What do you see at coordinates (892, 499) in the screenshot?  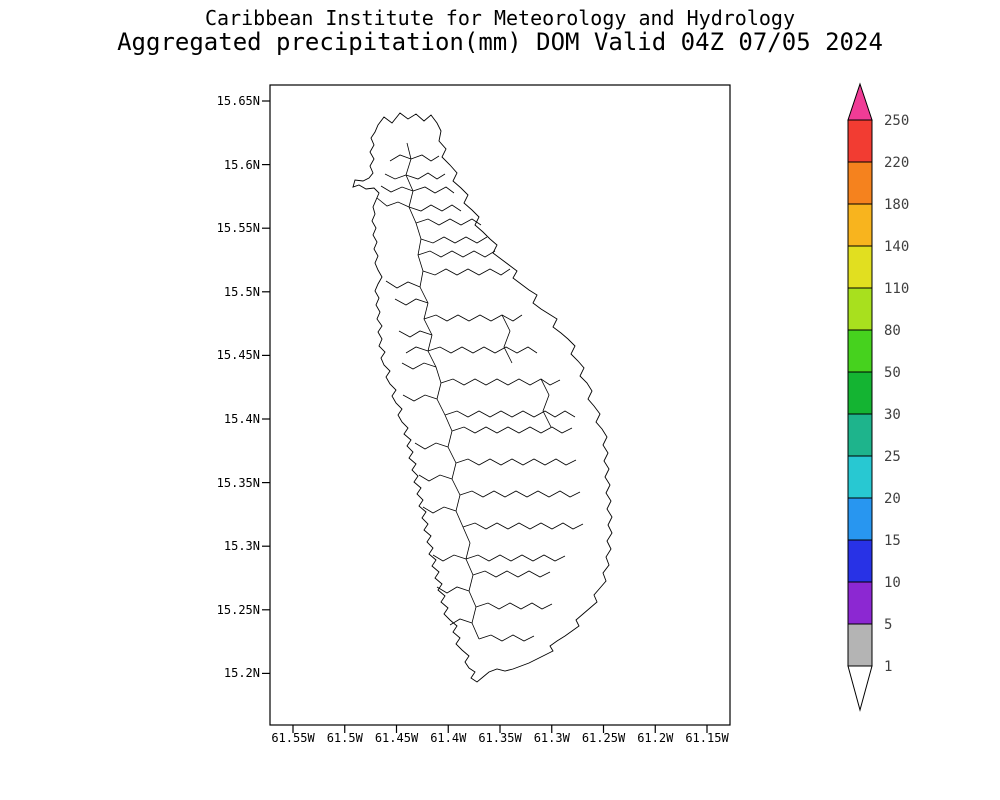 I see `colorbar-label: 20` at bounding box center [892, 499].